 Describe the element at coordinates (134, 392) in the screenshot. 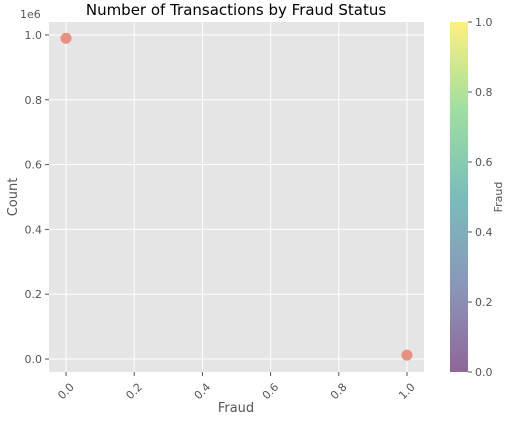

I see `x-tick-label-1: 0.2` at that location.